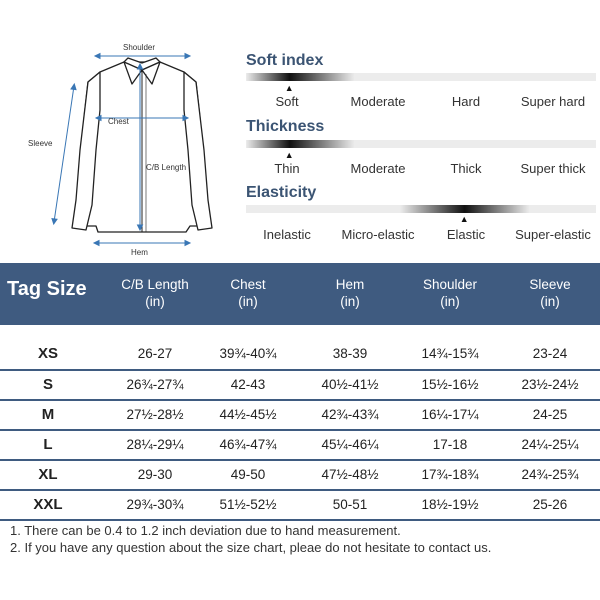  I want to click on column-name: Chest, so click(248, 284).